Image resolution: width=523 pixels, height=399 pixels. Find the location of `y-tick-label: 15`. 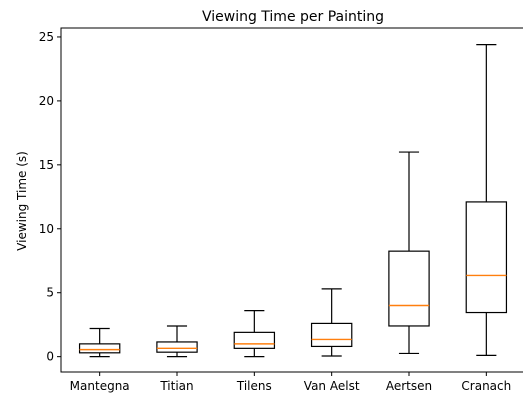

y-tick-label: 15 is located at coordinates (46, 165).